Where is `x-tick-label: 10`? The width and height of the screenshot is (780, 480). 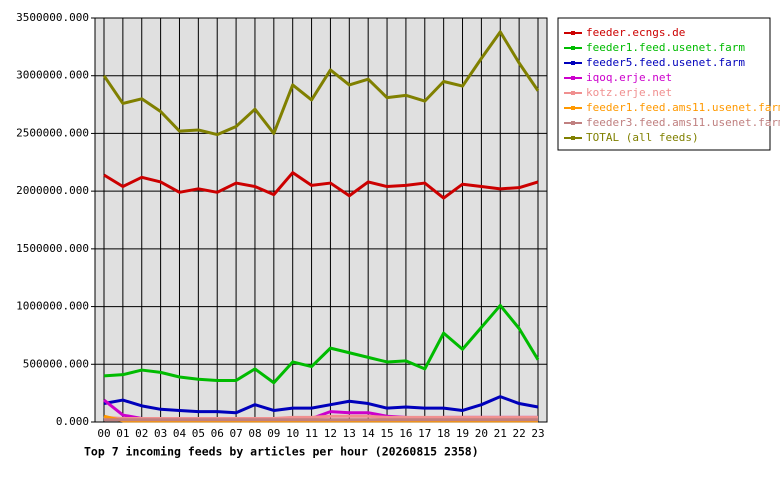
x-tick-label: 10 is located at coordinates (292, 433).